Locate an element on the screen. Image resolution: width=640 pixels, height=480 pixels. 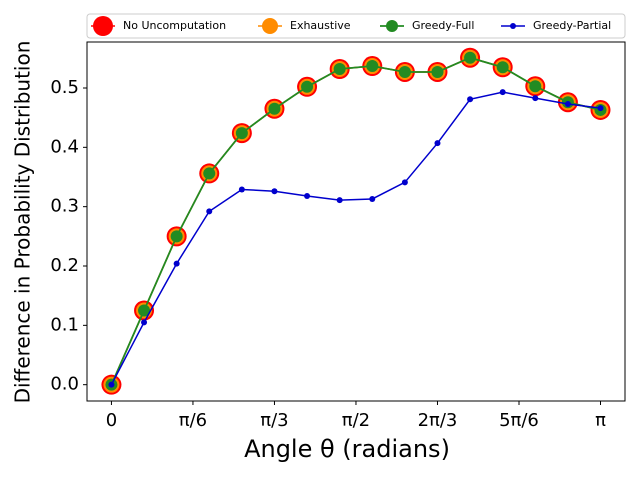
x-tick-label: π is located at coordinates (600, 420).